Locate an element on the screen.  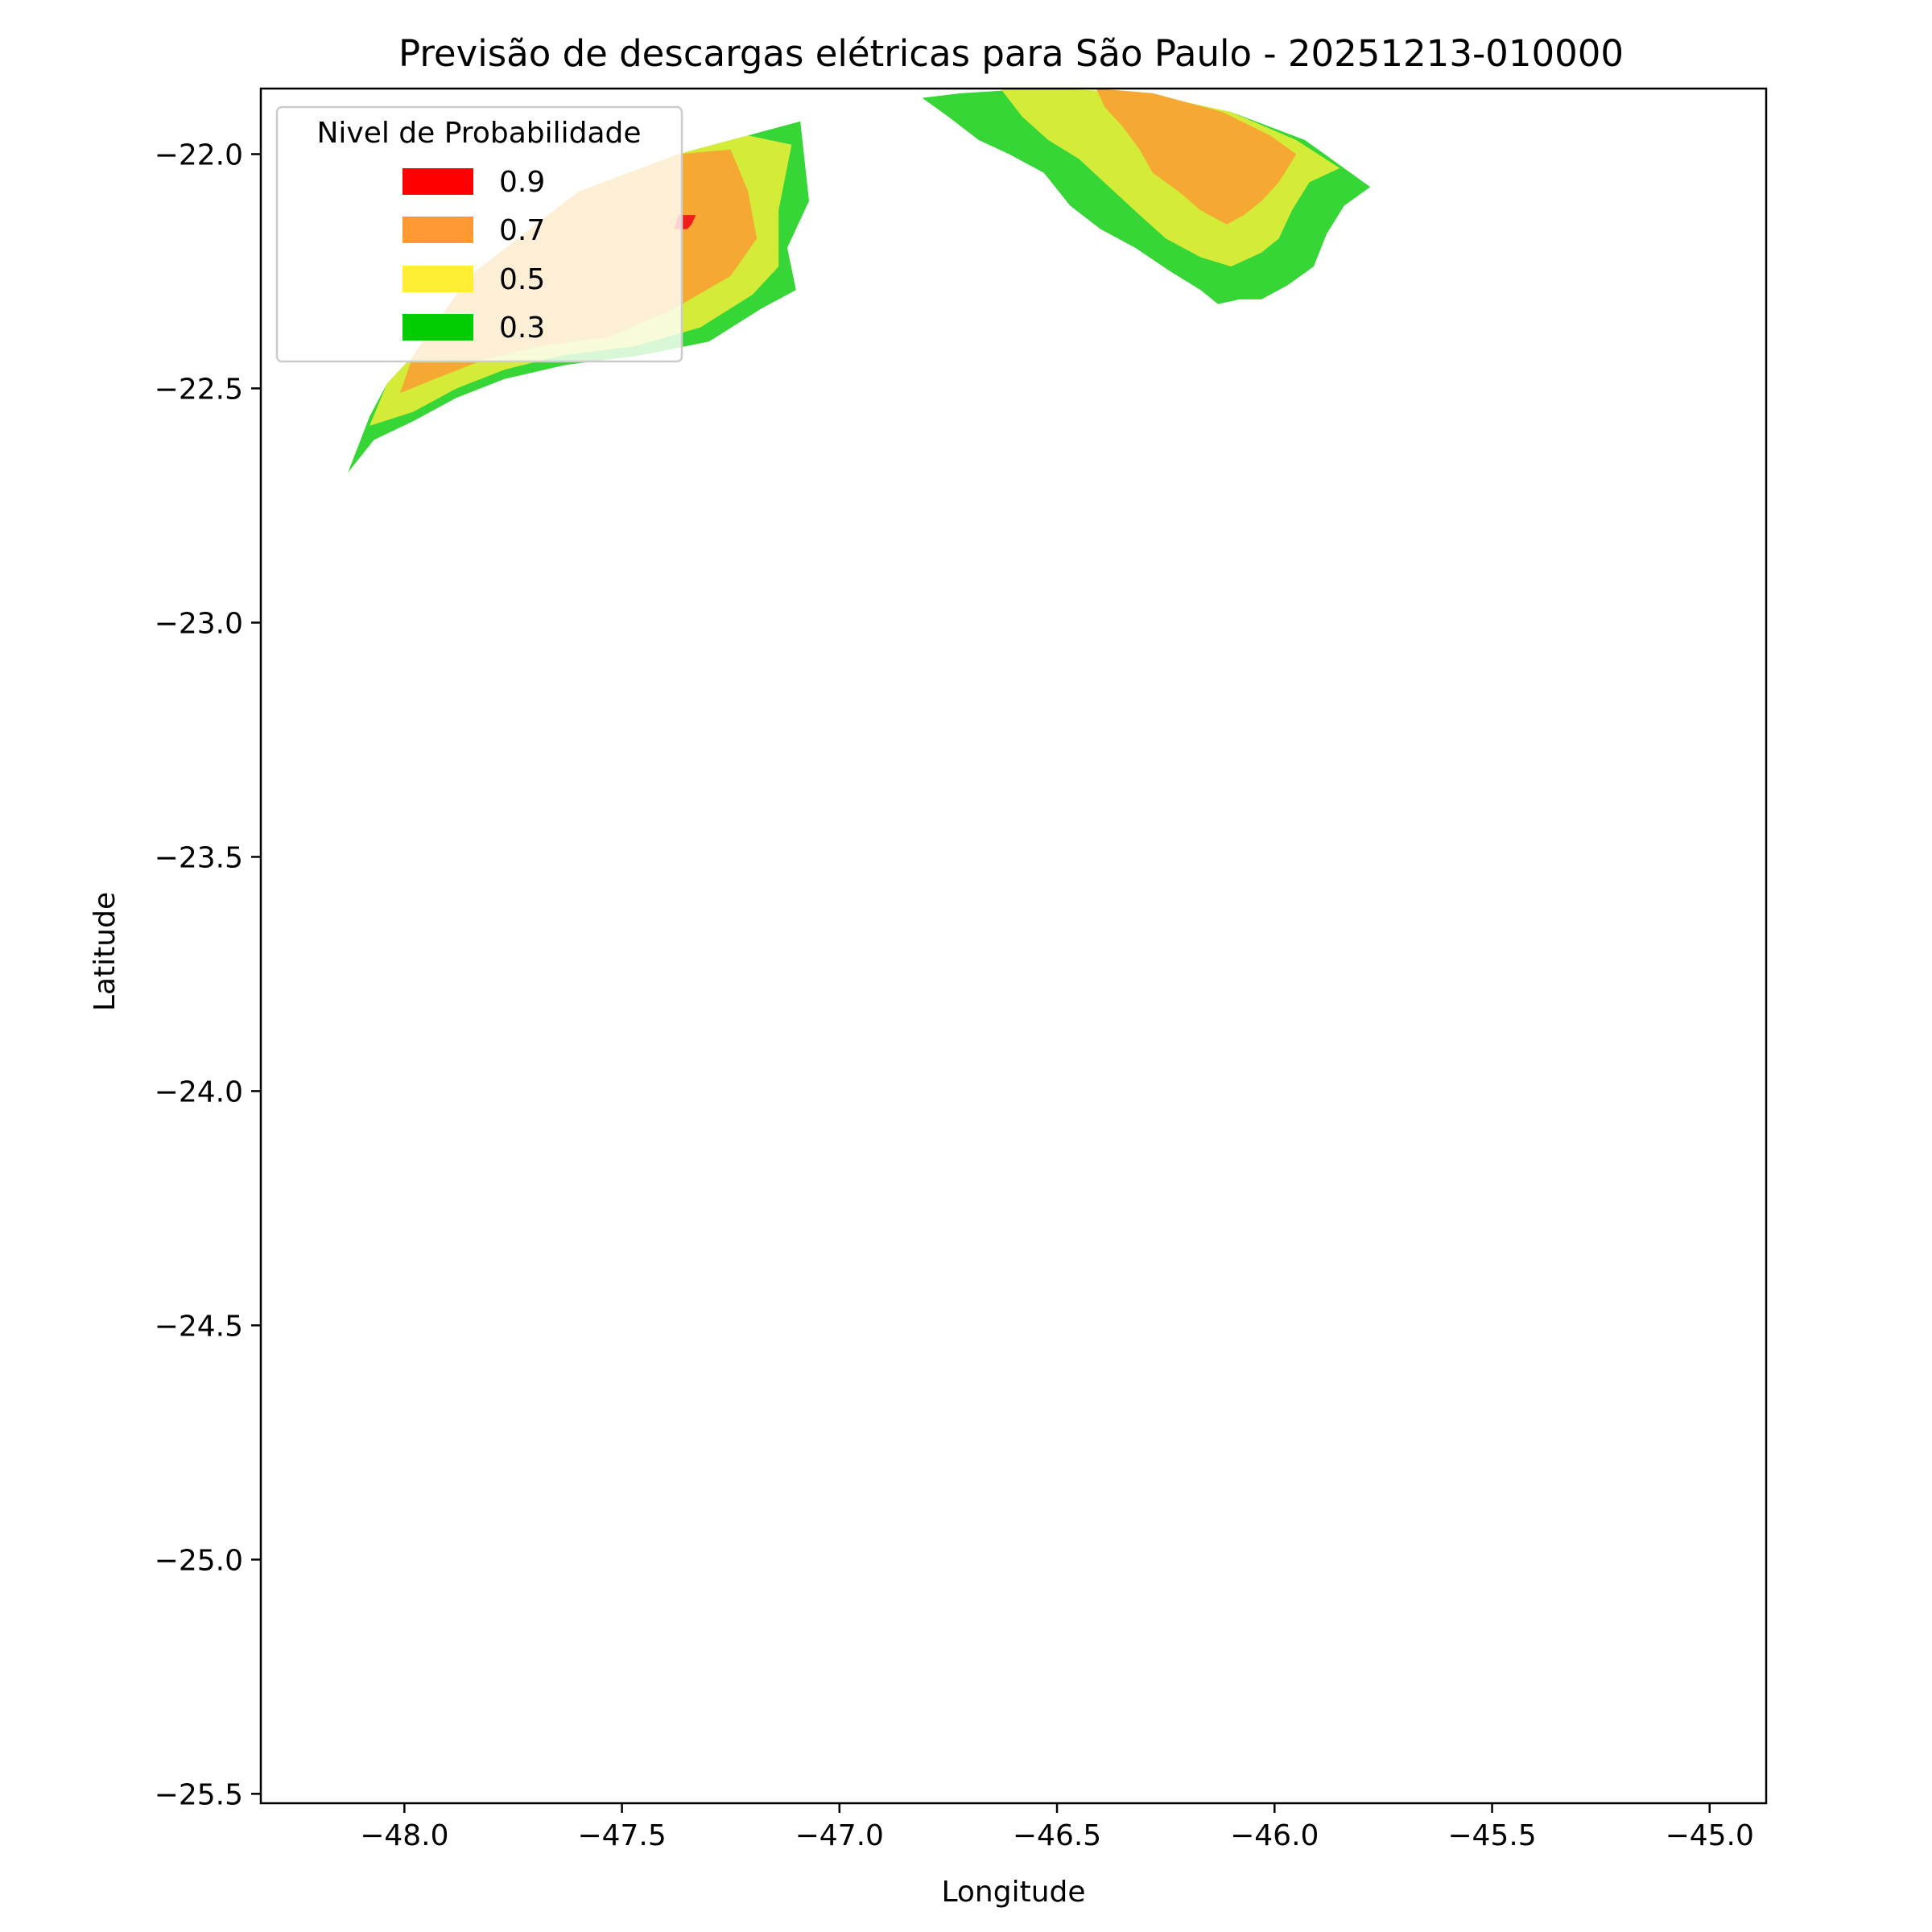
x-tick-label: −45.5 is located at coordinates (1491, 1835).